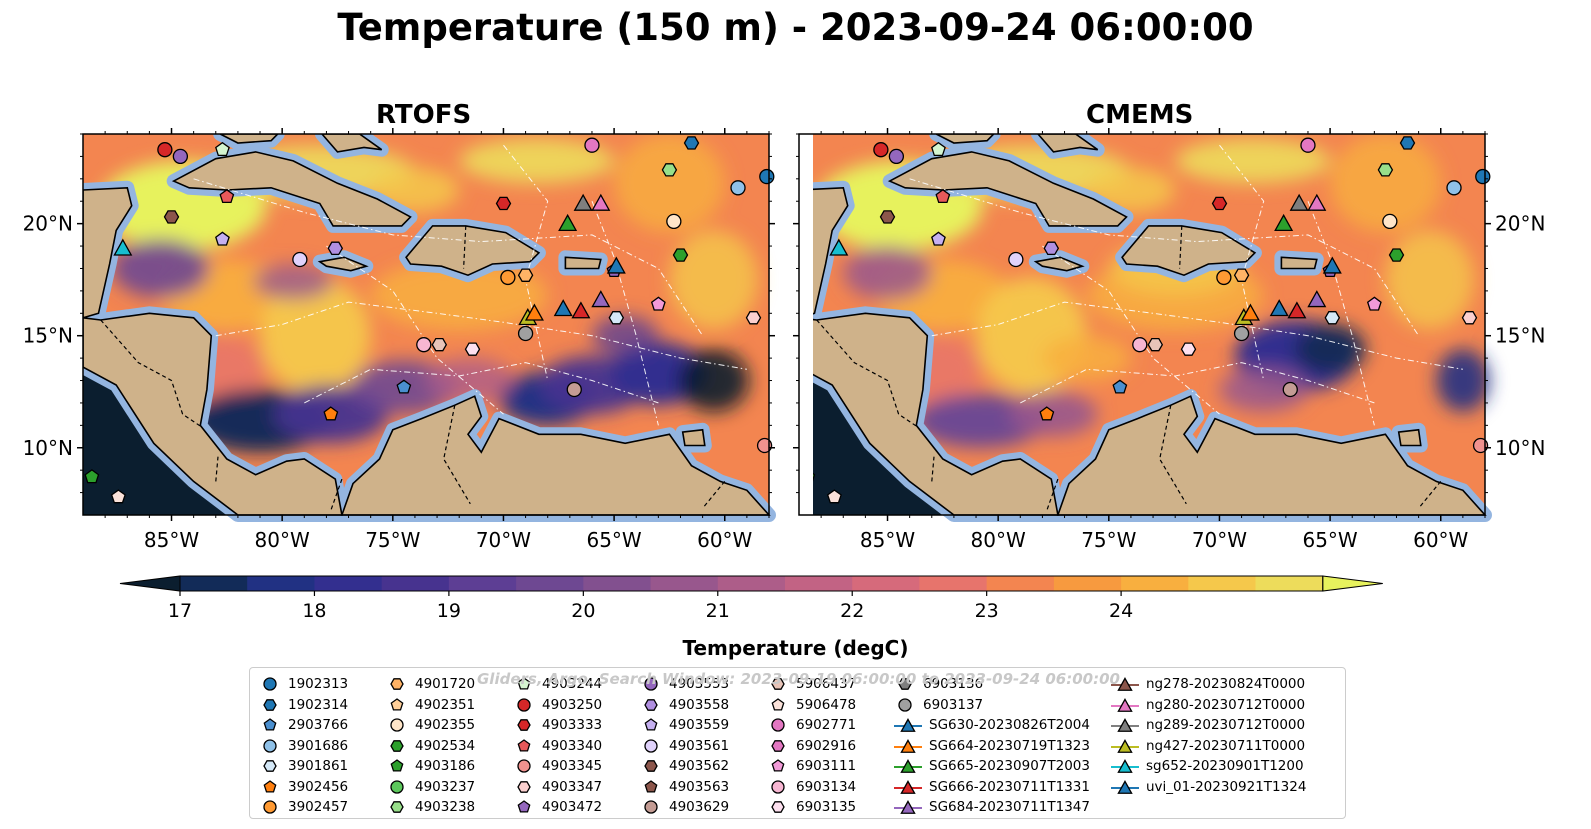 The width and height of the screenshot is (1591, 829). What do you see at coordinates (557, 807) in the screenshot?
I see `legend-item: 4903472` at bounding box center [557, 807].